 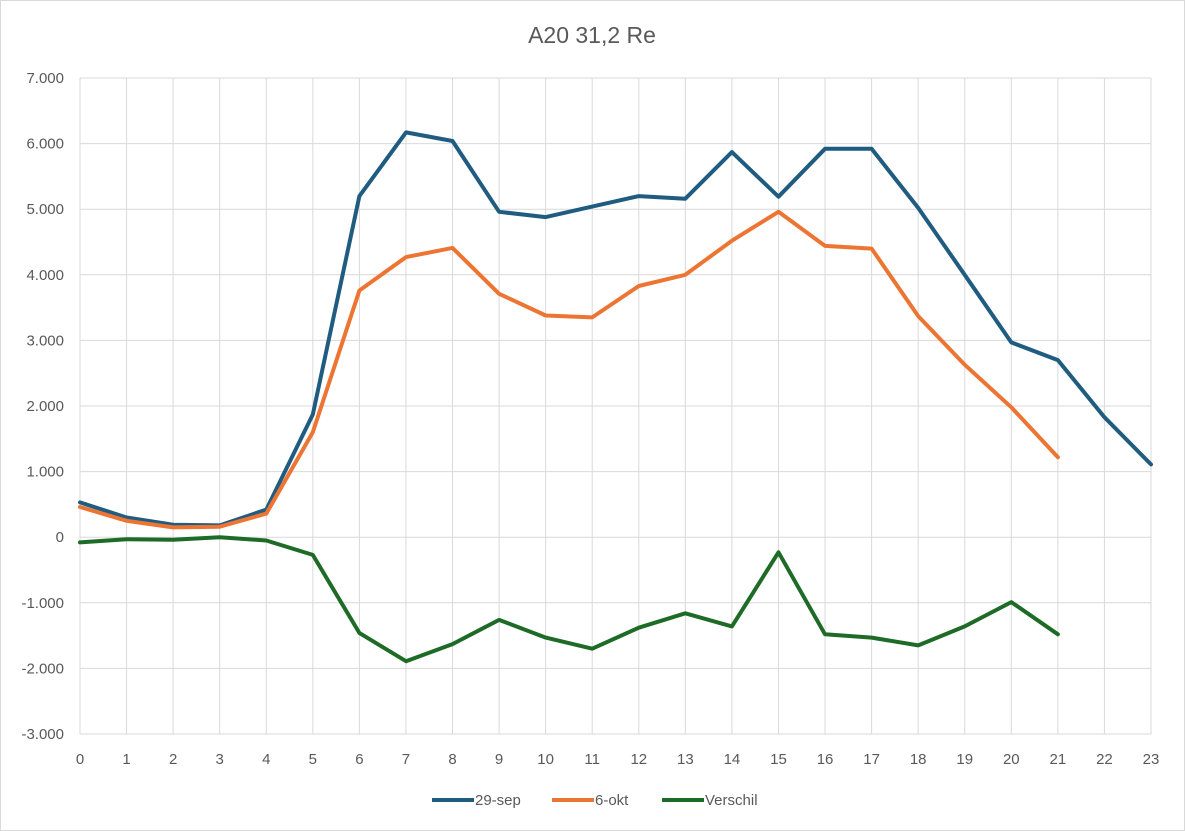 What do you see at coordinates (964, 759) in the screenshot?
I see `x-tick-label: 19` at bounding box center [964, 759].